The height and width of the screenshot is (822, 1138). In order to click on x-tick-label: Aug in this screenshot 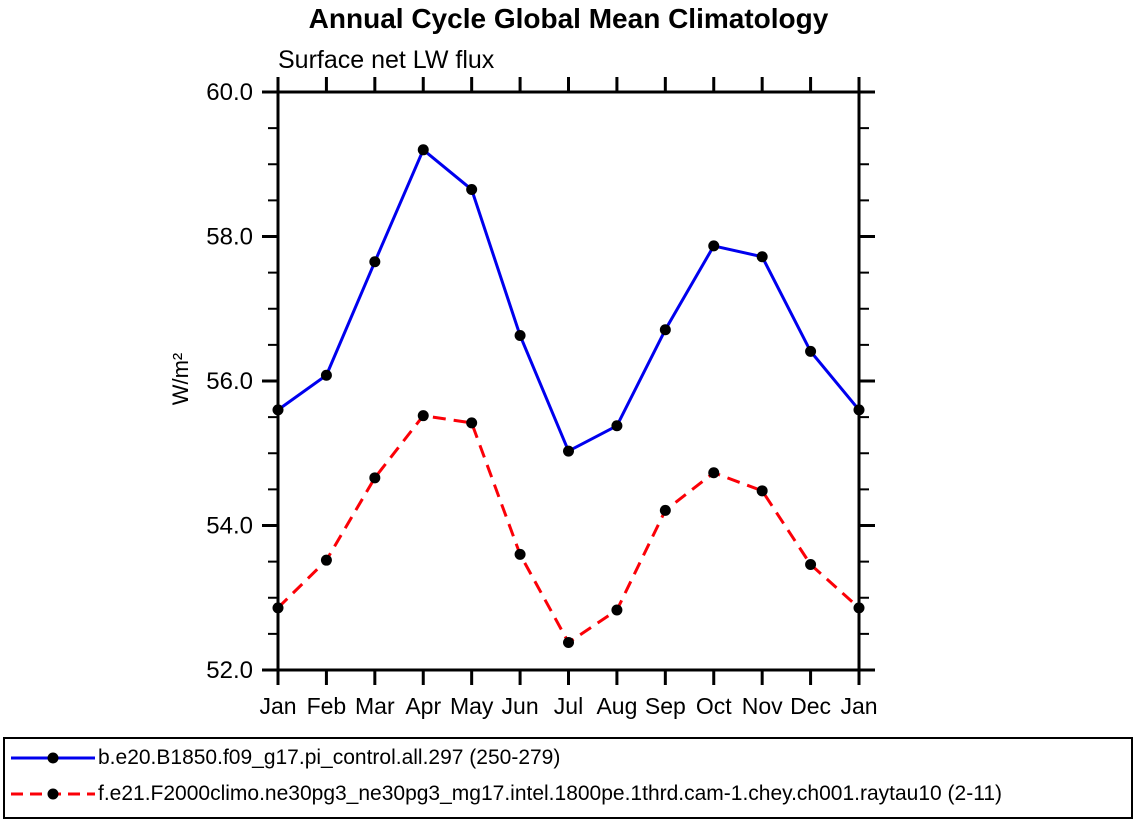, I will do `click(616, 706)`.